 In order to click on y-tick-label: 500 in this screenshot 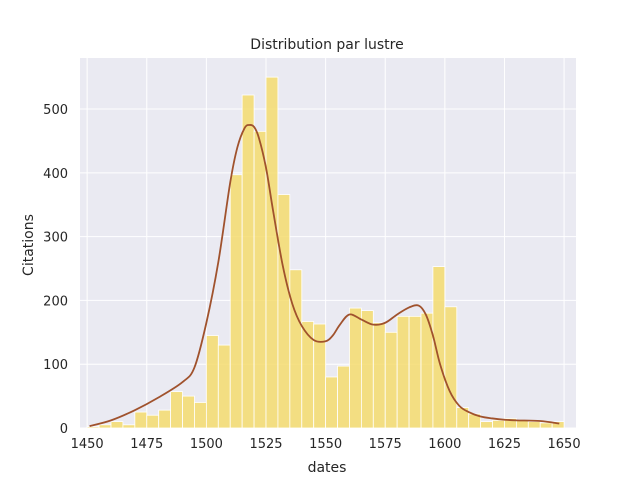, I will do `click(55, 110)`.